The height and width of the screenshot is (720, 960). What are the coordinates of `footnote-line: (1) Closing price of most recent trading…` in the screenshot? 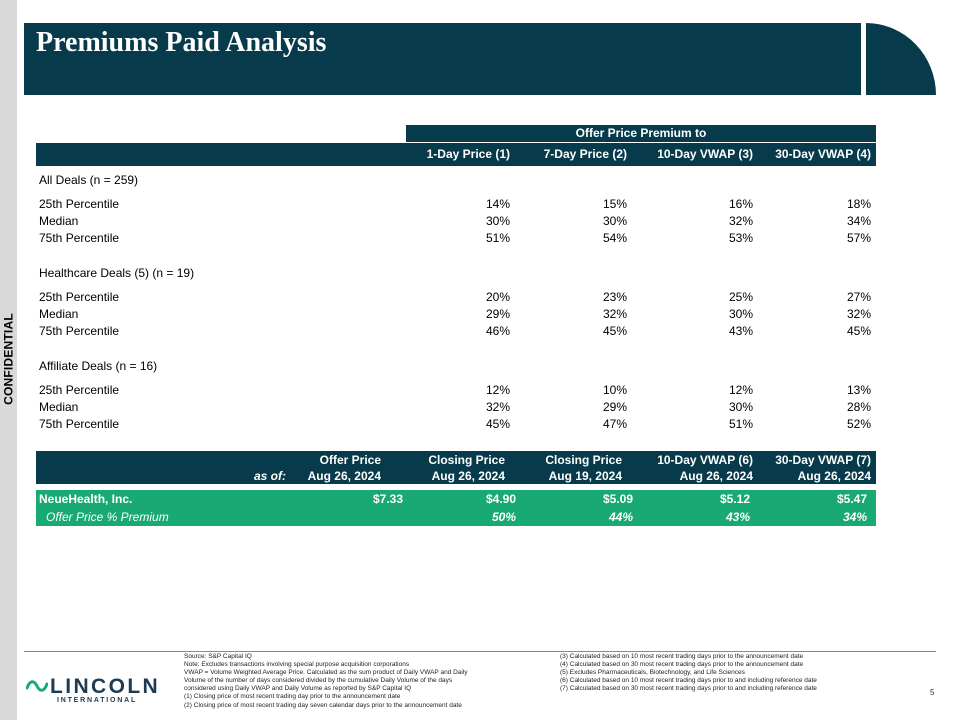 It's located at (292, 697).